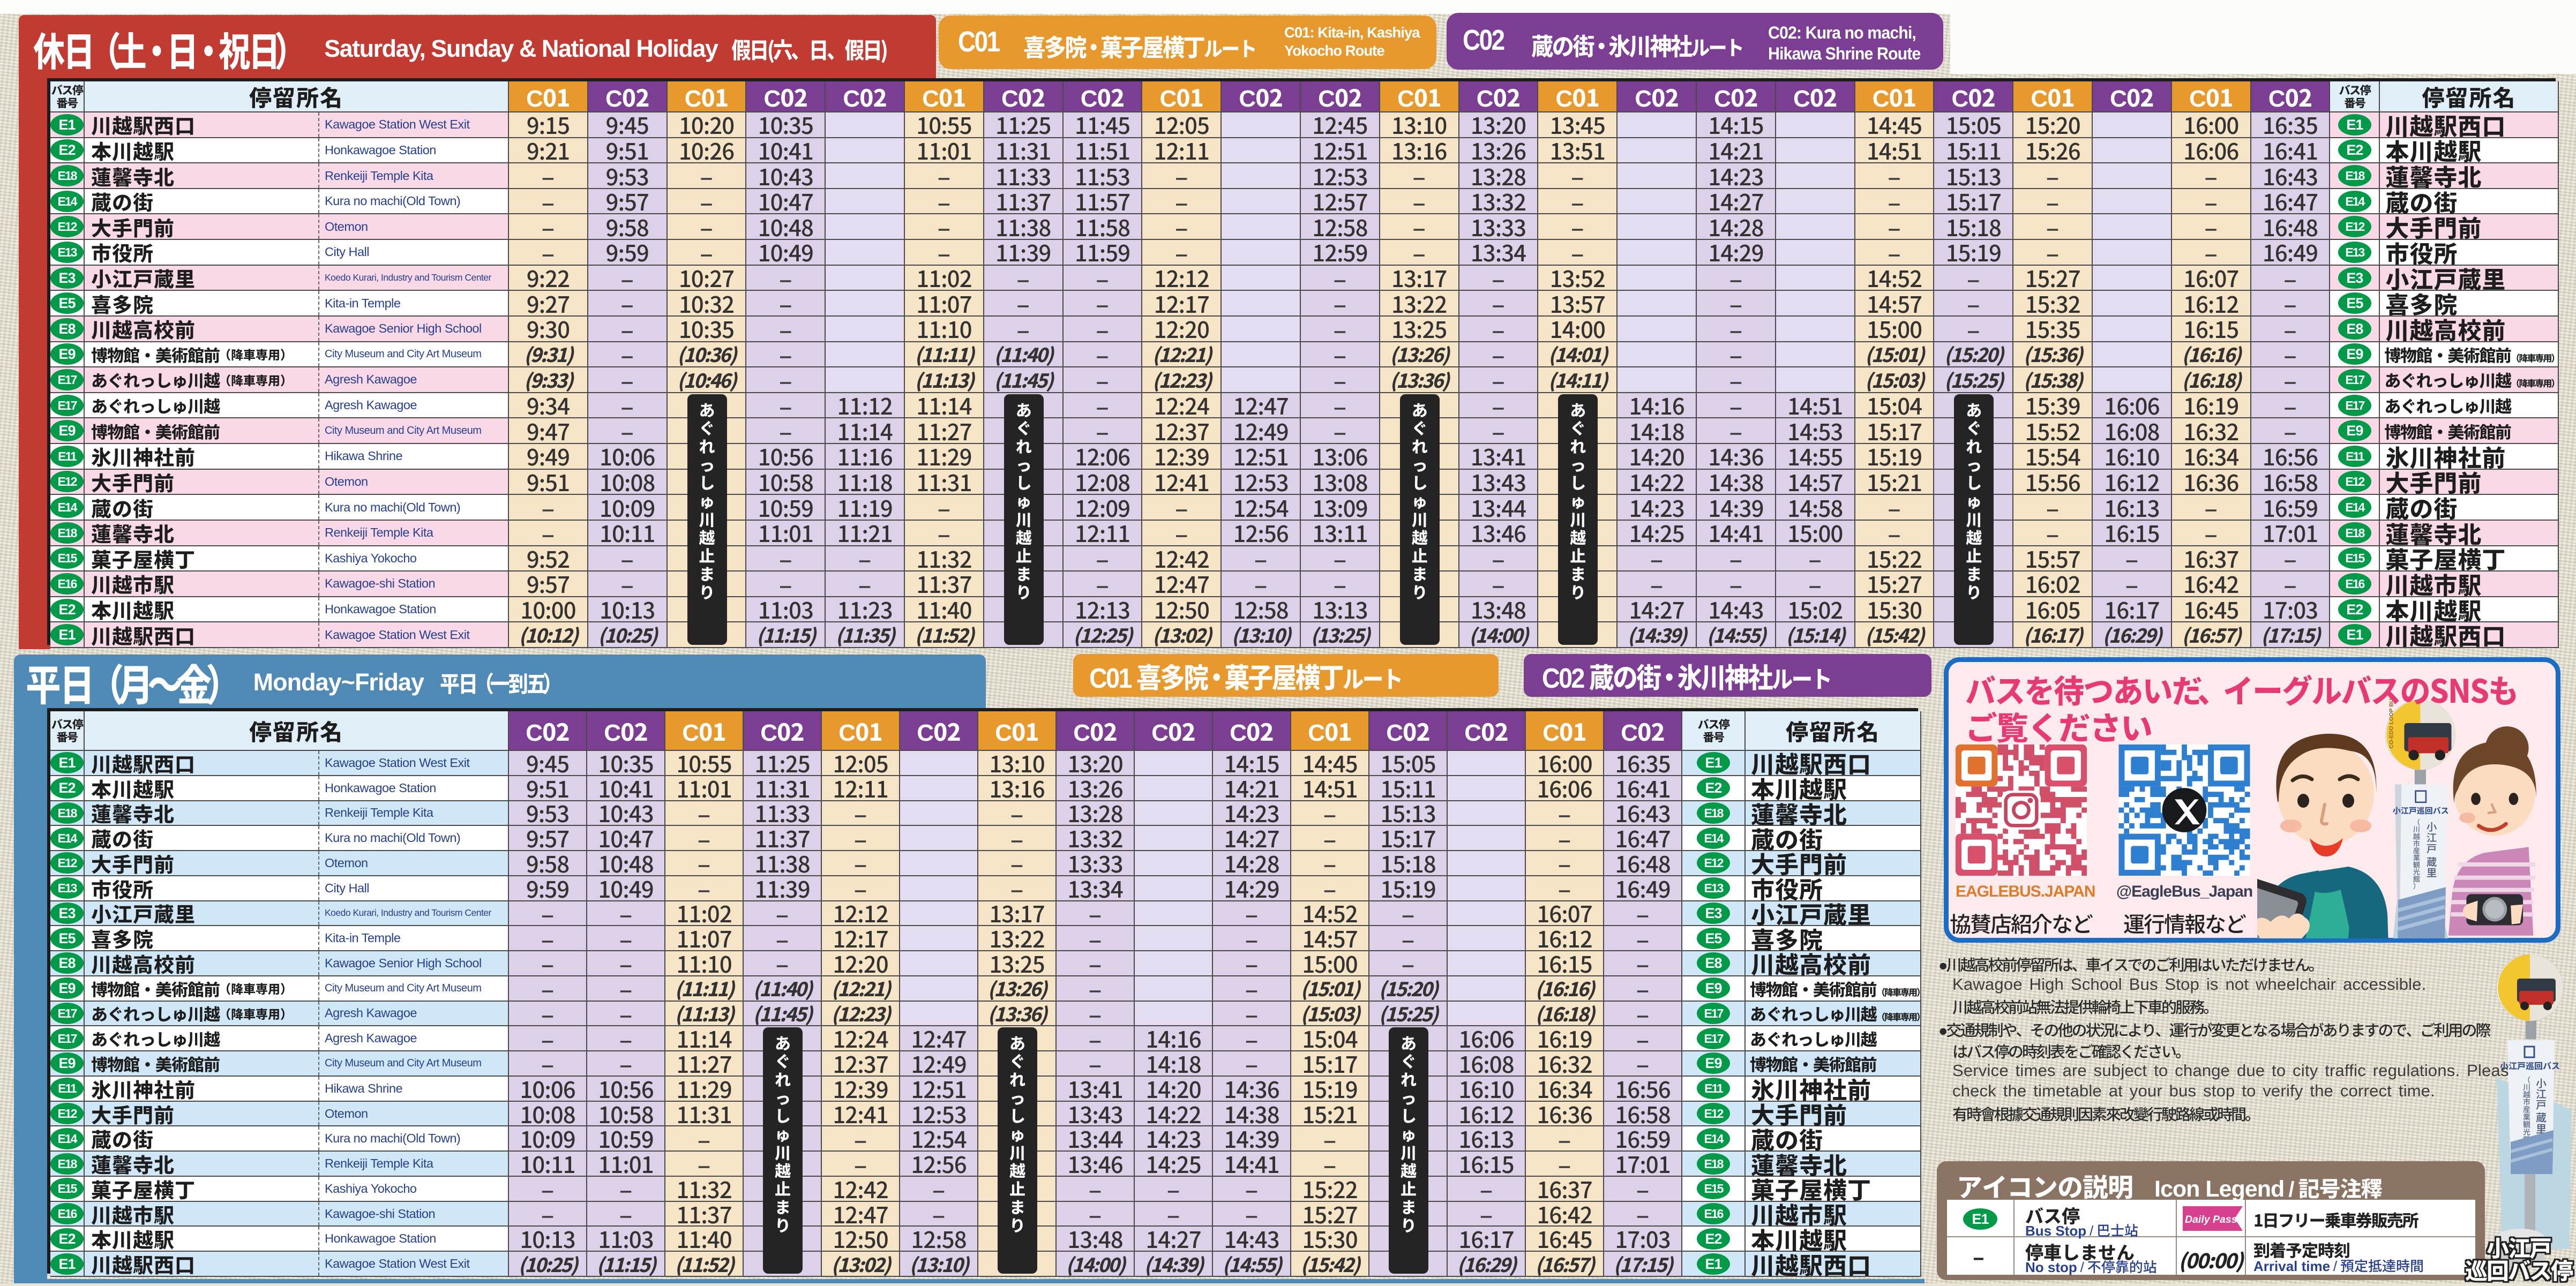 The width and height of the screenshot is (2576, 1286). I want to click on svg-text: CO-EDO LOOP BUS, so click(2391, 722).